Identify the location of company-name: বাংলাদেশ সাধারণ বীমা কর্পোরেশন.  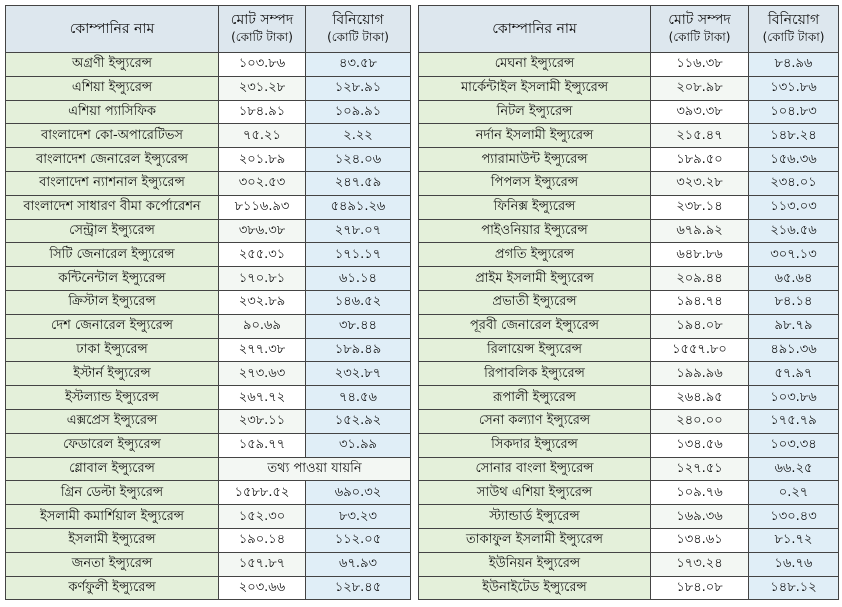
(112, 207).